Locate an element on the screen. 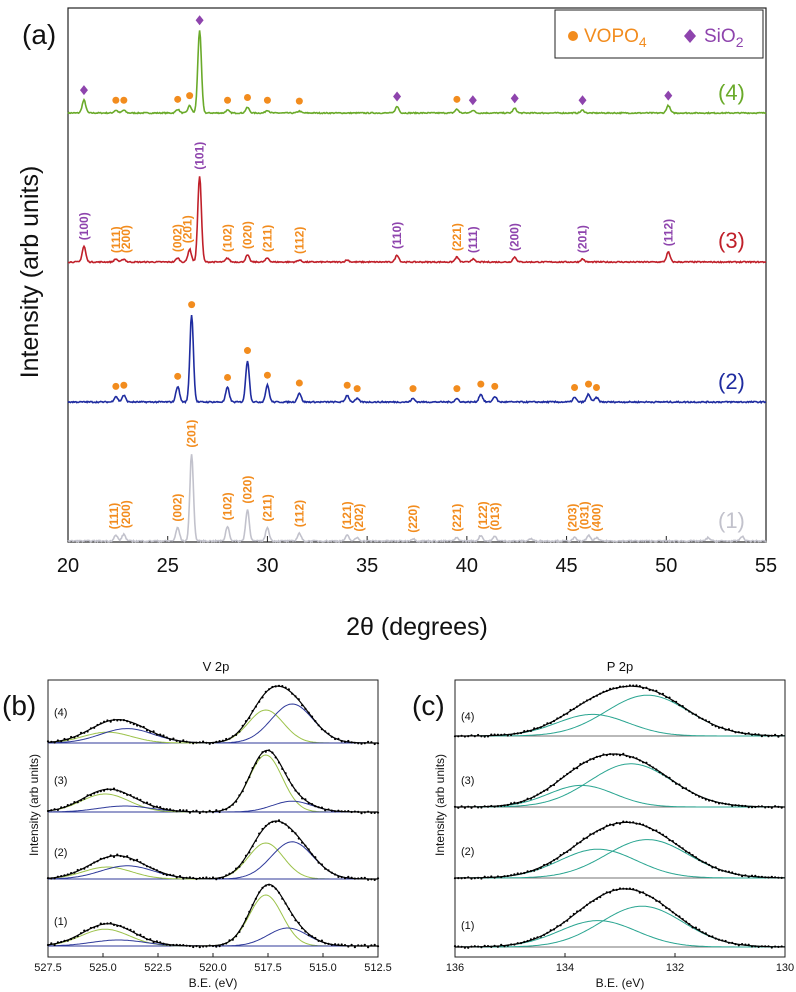 The image size is (796, 992). hkl-label: (201) is located at coordinates (188, 229).